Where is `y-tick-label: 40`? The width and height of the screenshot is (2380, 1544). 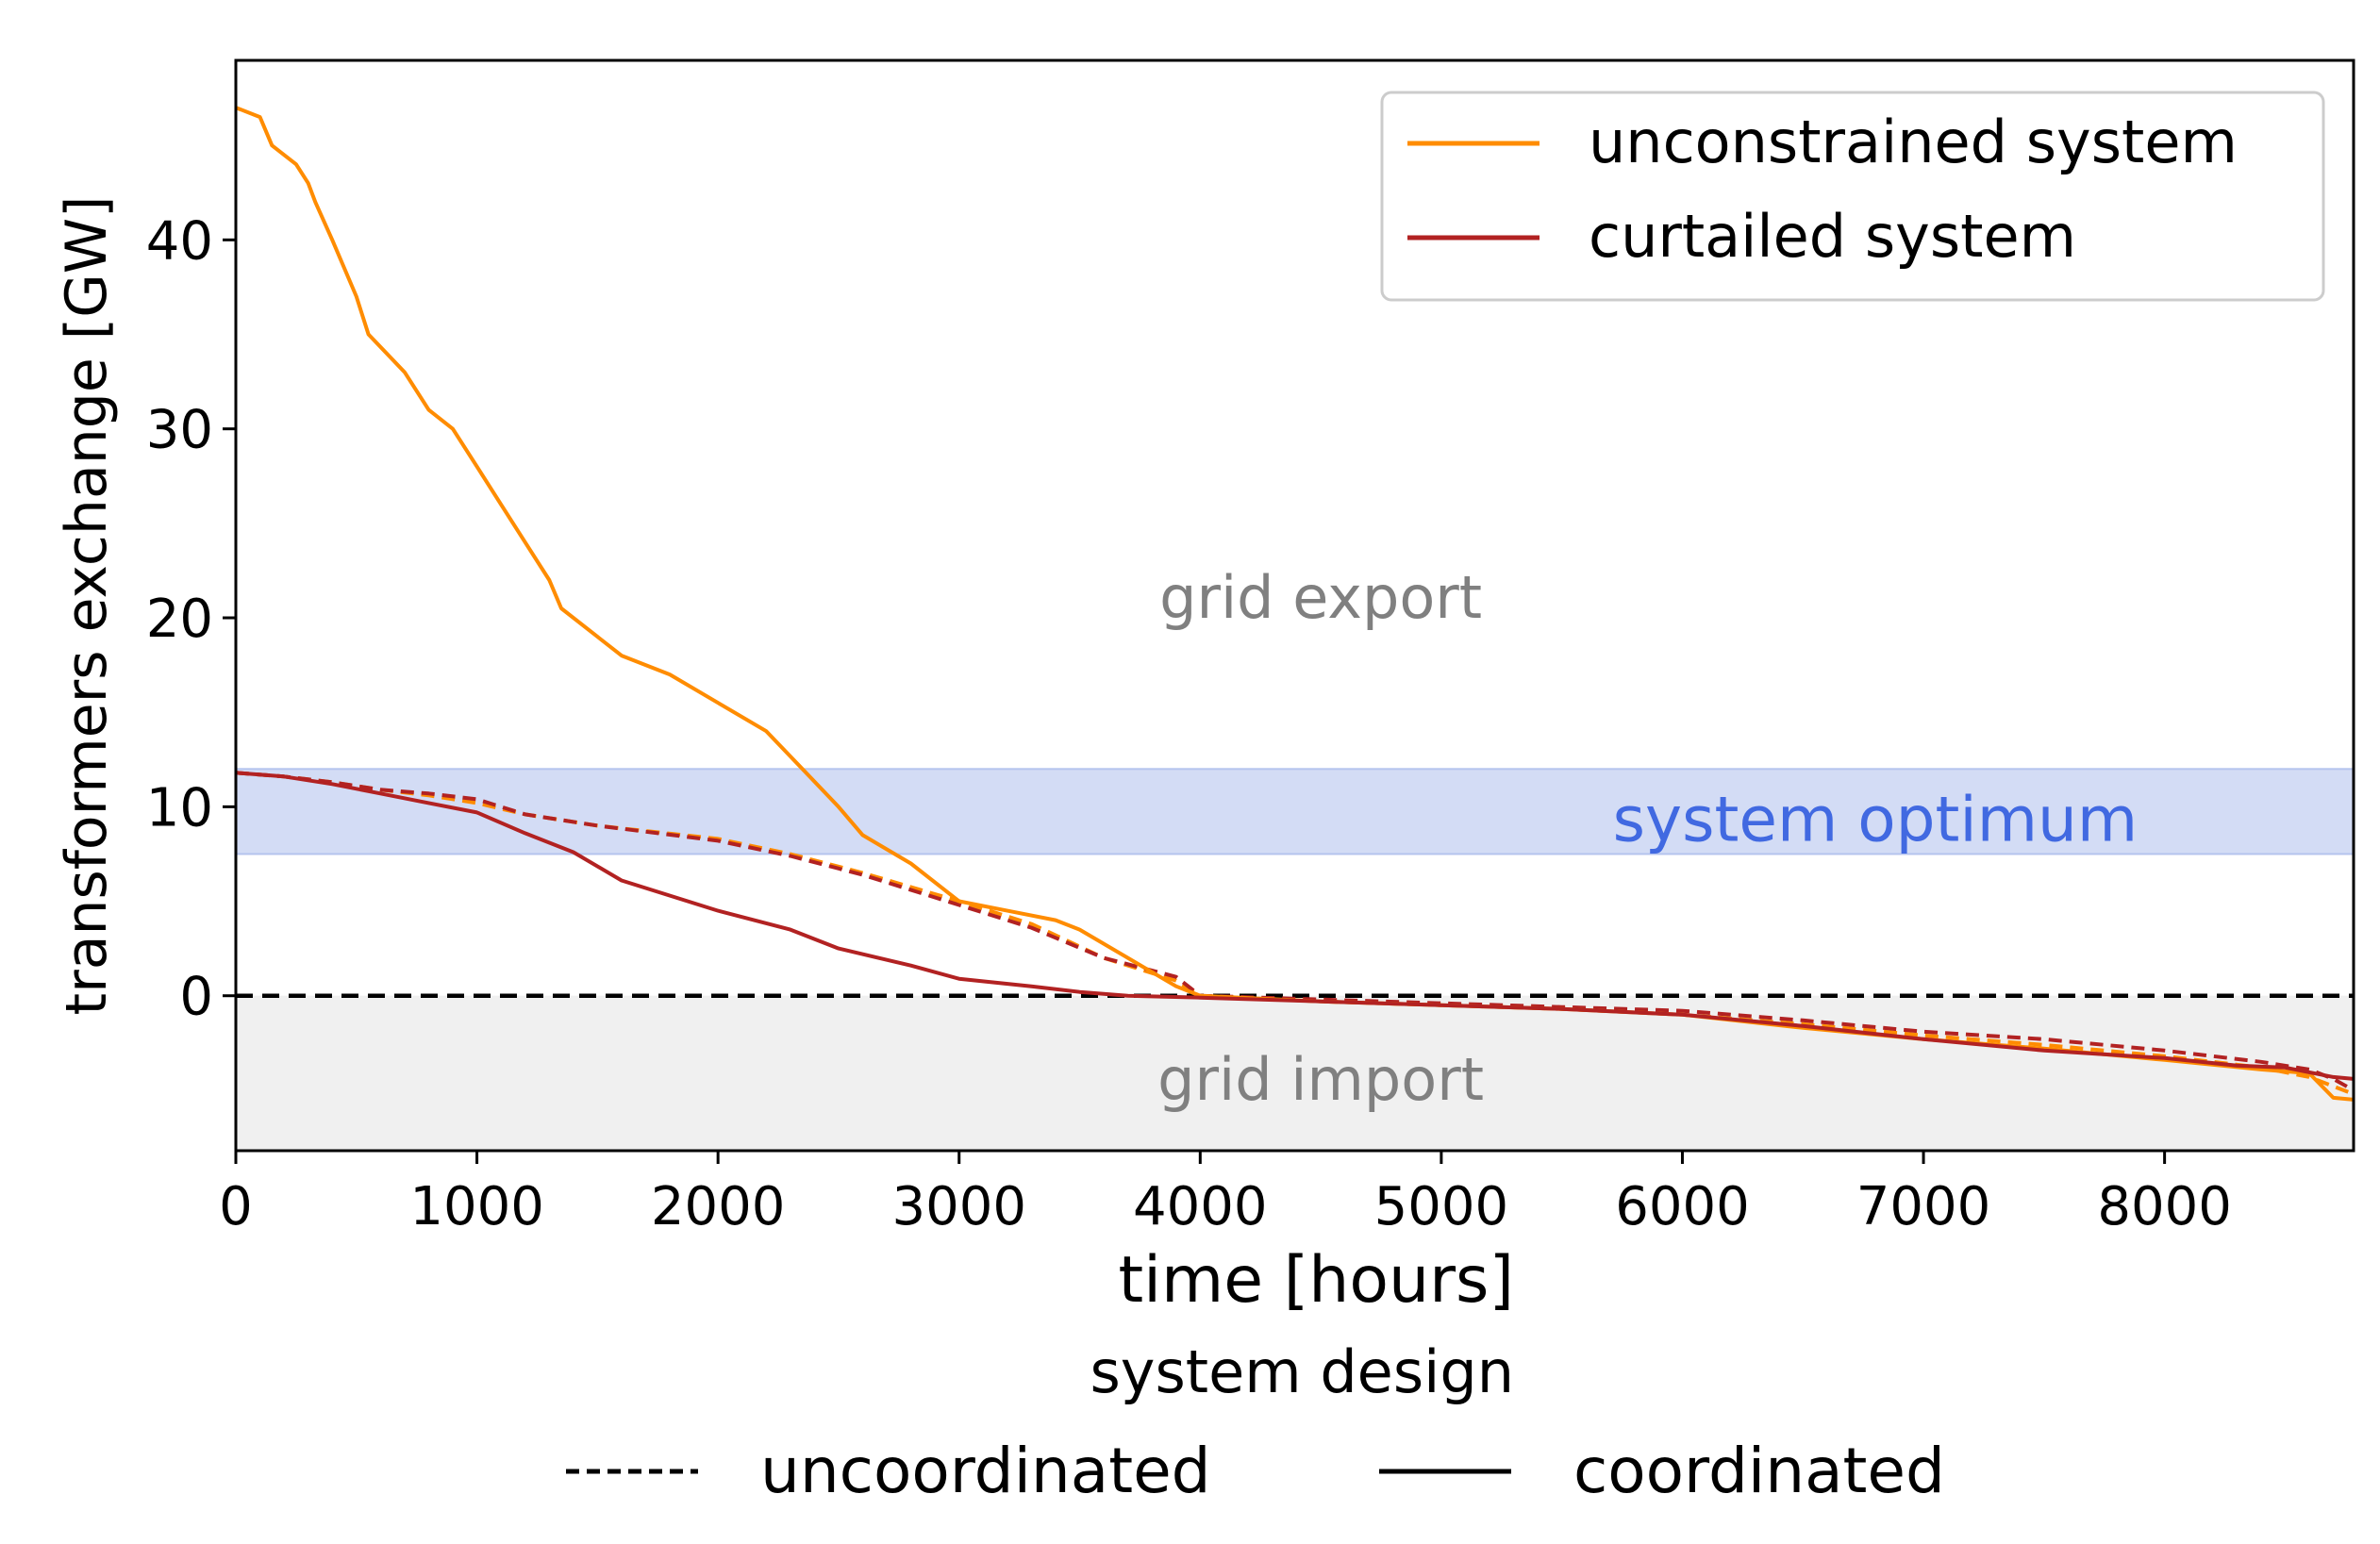 y-tick-label: 40 is located at coordinates (180, 241).